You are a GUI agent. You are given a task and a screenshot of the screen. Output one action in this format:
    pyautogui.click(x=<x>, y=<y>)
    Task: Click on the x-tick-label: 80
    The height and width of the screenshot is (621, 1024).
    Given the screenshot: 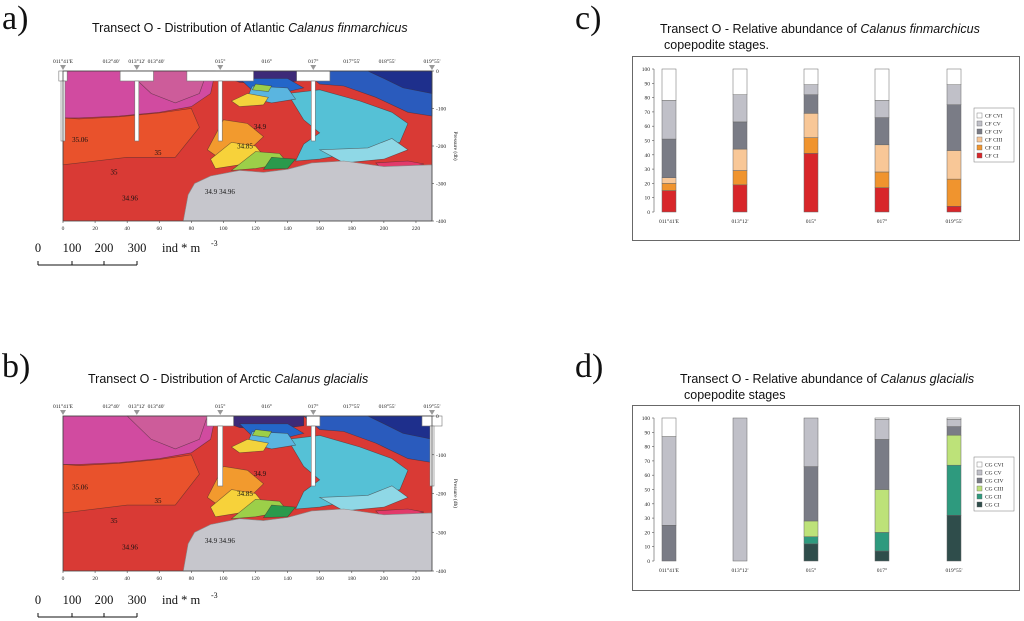 What is the action you would take?
    pyautogui.click(x=192, y=229)
    